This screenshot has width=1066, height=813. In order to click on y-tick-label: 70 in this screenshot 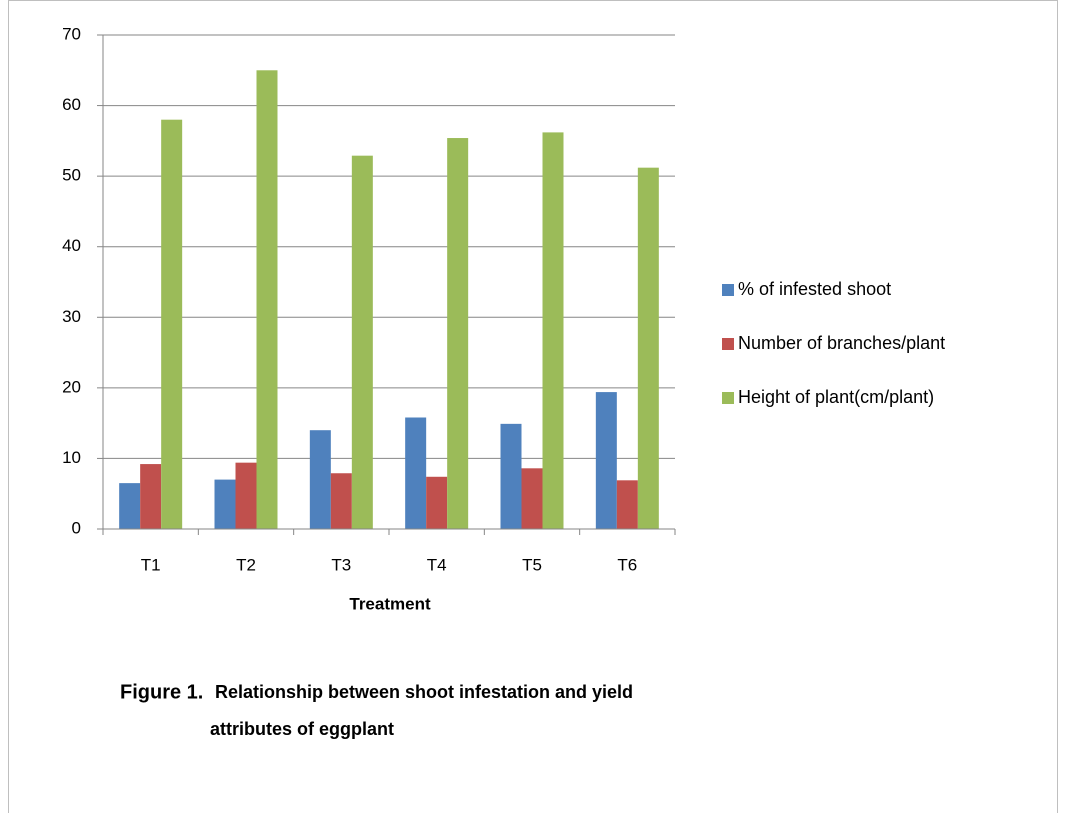, I will do `click(71, 33)`.